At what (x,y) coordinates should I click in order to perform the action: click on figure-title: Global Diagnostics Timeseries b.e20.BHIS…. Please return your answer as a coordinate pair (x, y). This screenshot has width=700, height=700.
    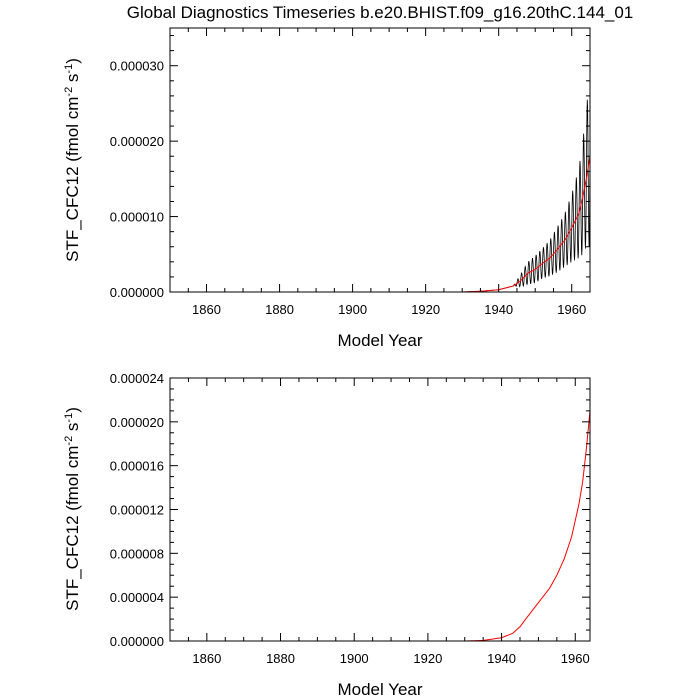
    Looking at the image, I should click on (380, 12).